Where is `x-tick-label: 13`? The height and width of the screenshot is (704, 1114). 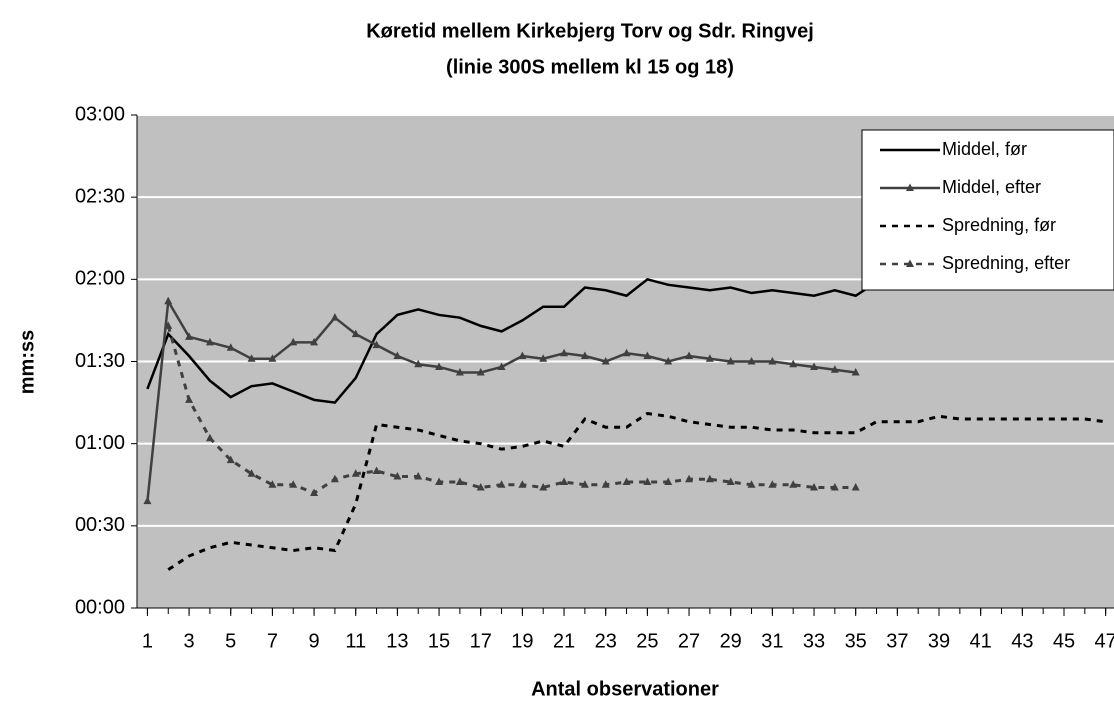
x-tick-label: 13 is located at coordinates (397, 641).